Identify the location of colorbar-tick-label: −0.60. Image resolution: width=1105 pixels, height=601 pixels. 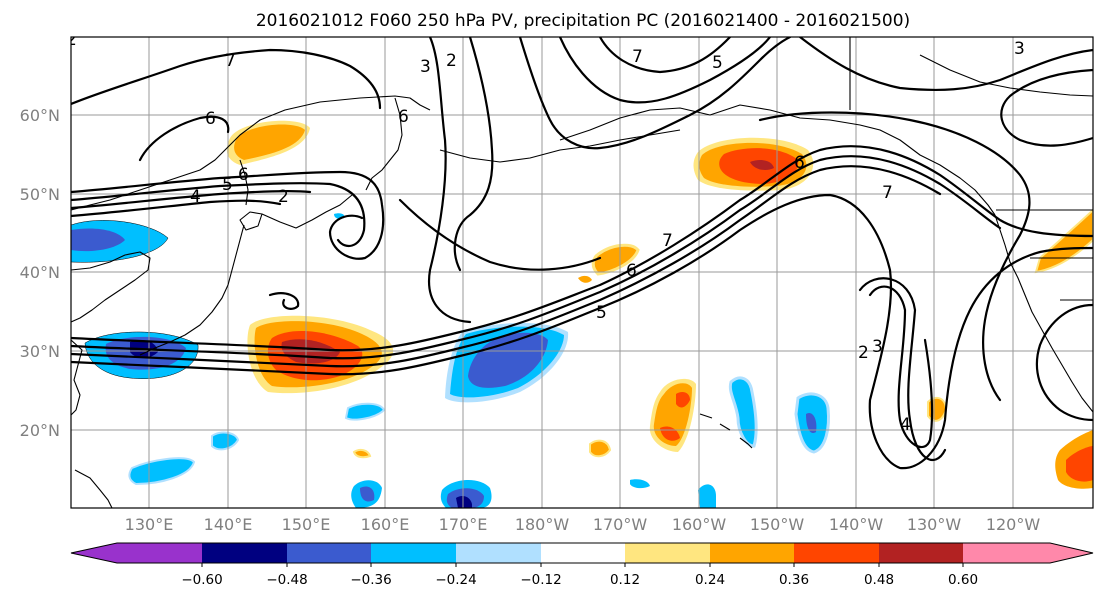
(201, 580).